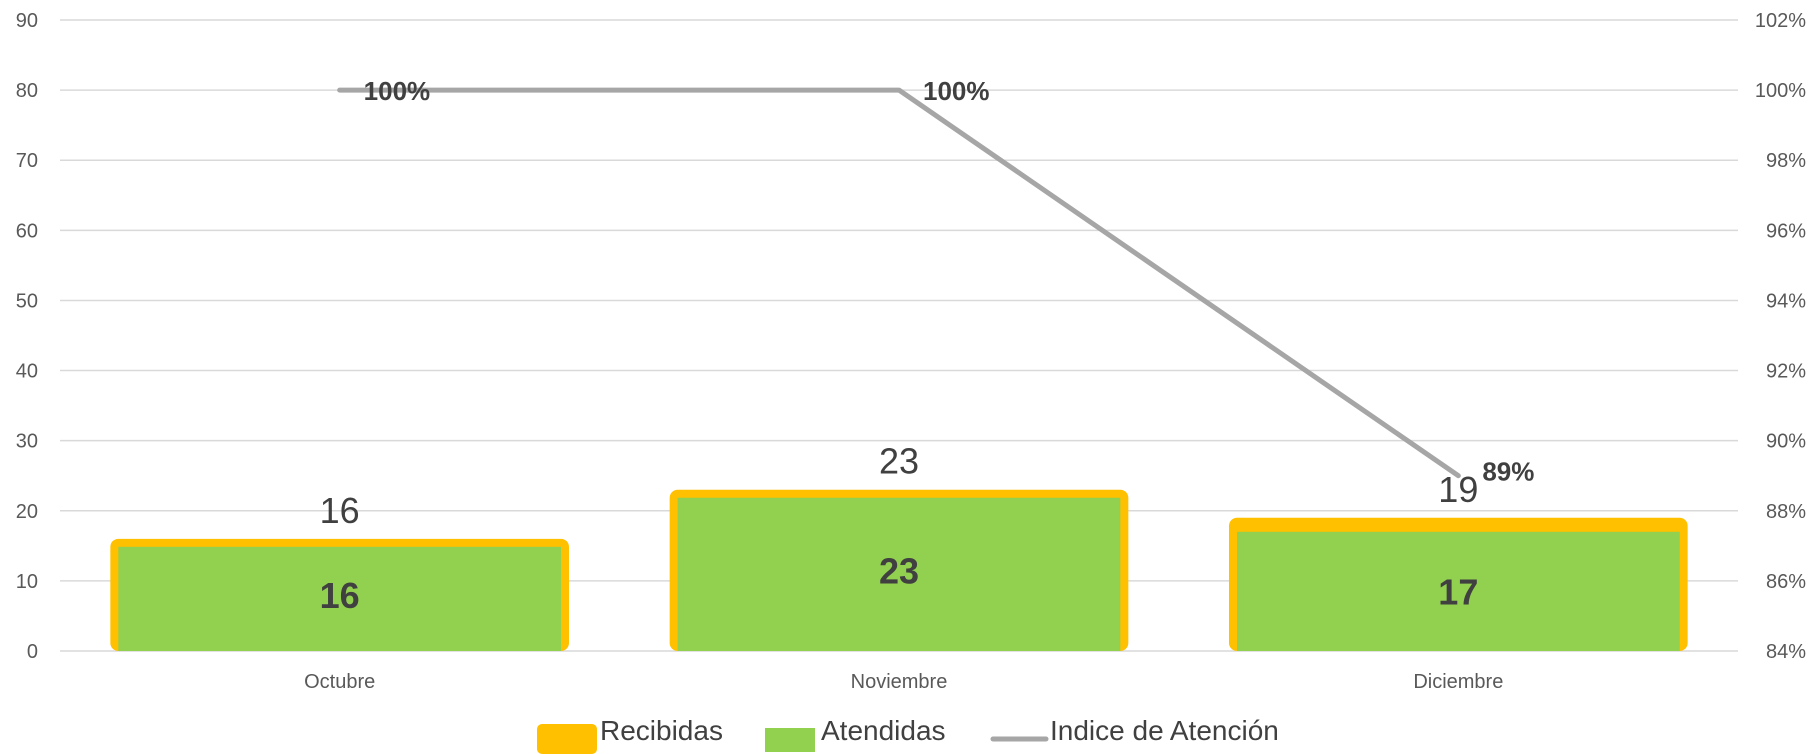  I want to click on label-recibidas: 23, so click(899, 461).